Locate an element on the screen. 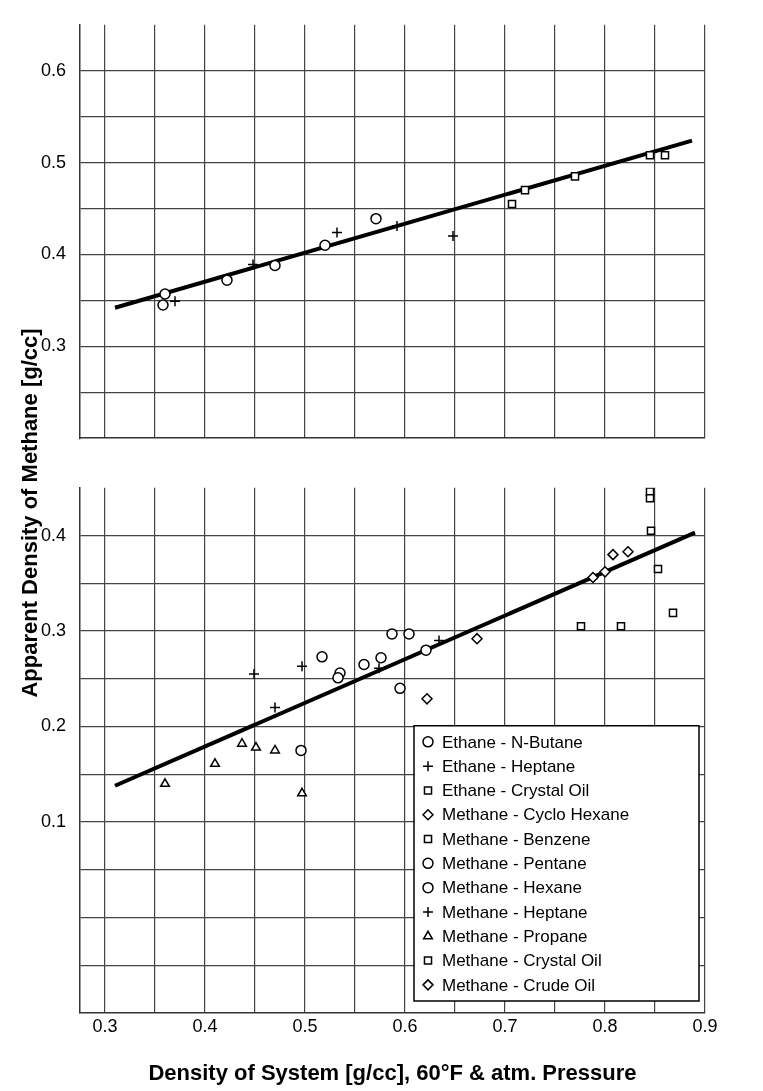  y-tick-label: 0.2 is located at coordinates (53, 725).